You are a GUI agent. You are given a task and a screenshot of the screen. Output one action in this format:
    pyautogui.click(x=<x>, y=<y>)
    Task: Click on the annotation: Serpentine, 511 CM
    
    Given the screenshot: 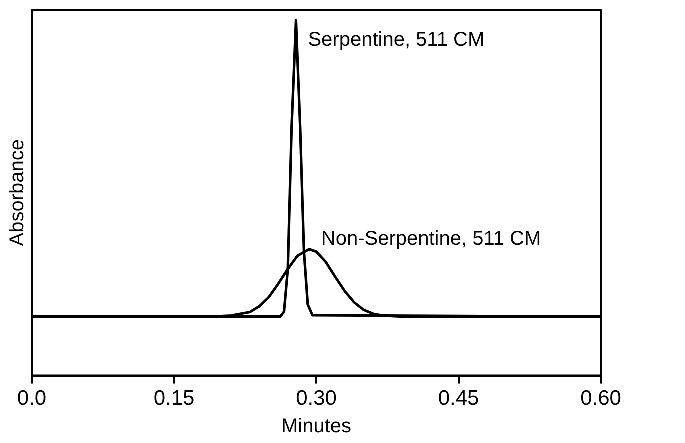 What is the action you would take?
    pyautogui.click(x=396, y=40)
    